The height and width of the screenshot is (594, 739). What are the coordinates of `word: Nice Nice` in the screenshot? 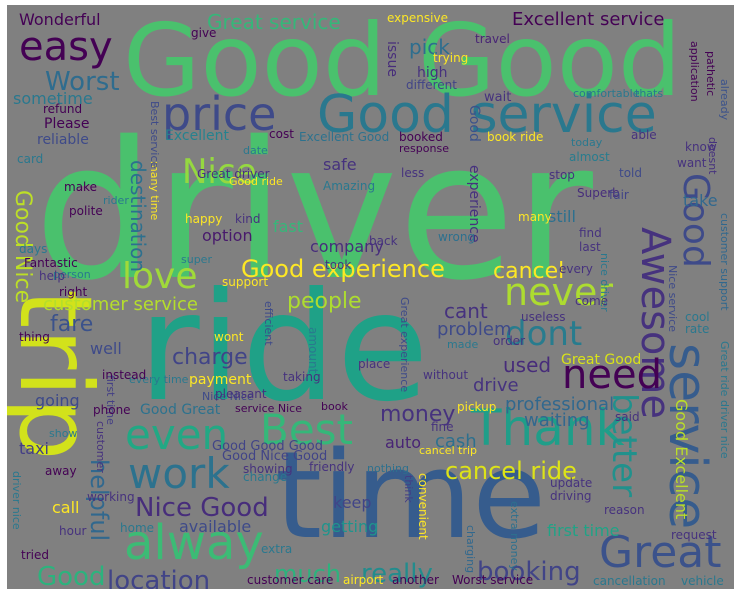 It's located at (228, 396).